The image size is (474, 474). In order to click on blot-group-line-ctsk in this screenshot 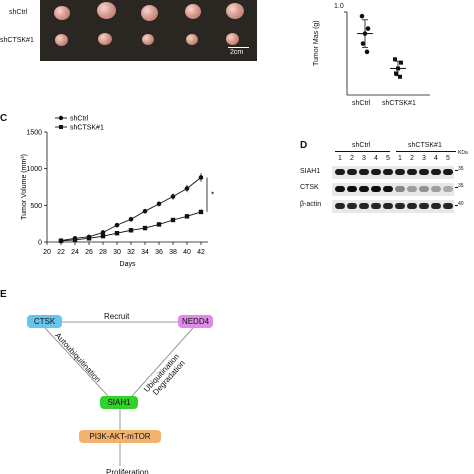, I will do `click(426, 151)`.